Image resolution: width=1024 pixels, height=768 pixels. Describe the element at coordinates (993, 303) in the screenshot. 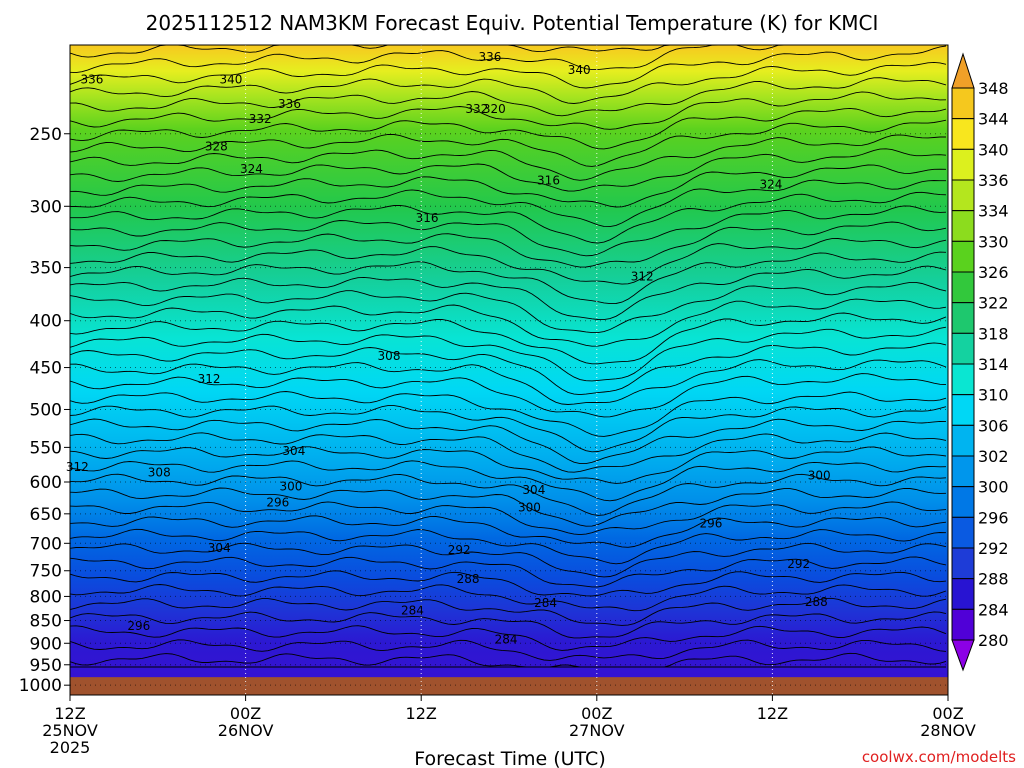

I see `colorbar-label: 322` at that location.